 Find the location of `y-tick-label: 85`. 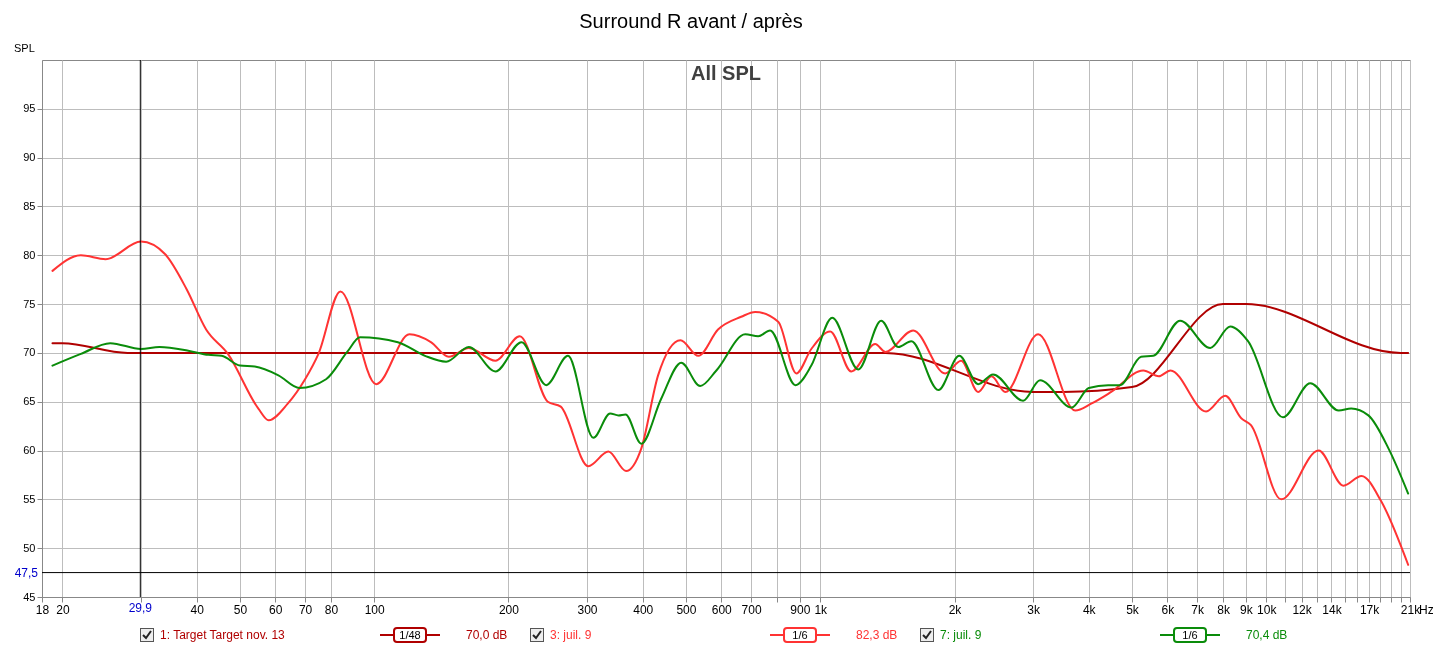

y-tick-label: 85 is located at coordinates (29, 205).